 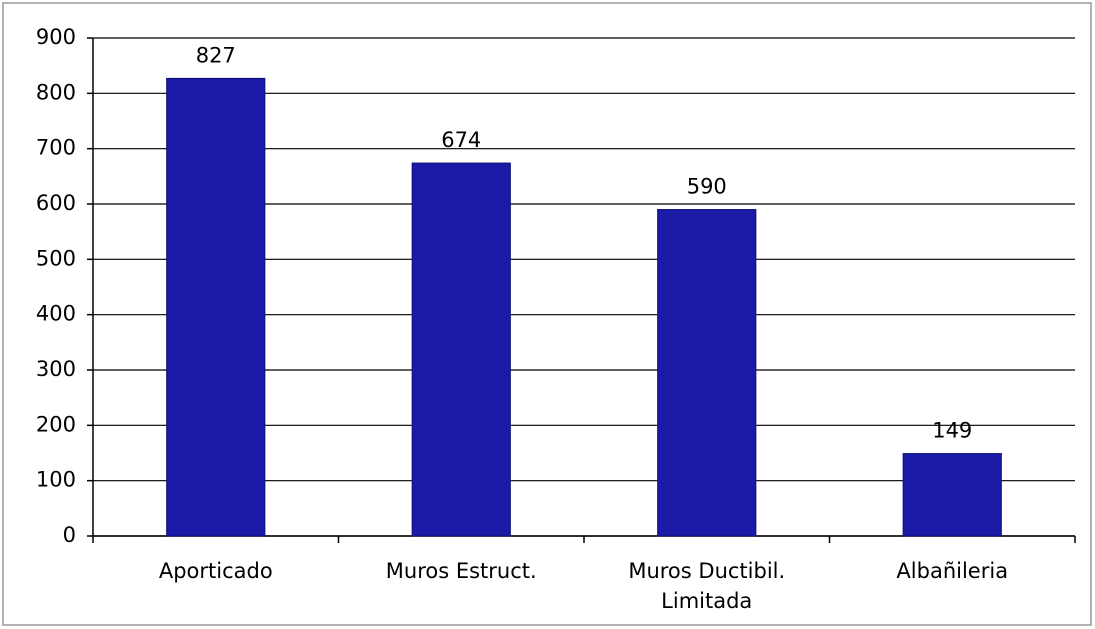 I want to click on data-label: 674, so click(x=461, y=140).